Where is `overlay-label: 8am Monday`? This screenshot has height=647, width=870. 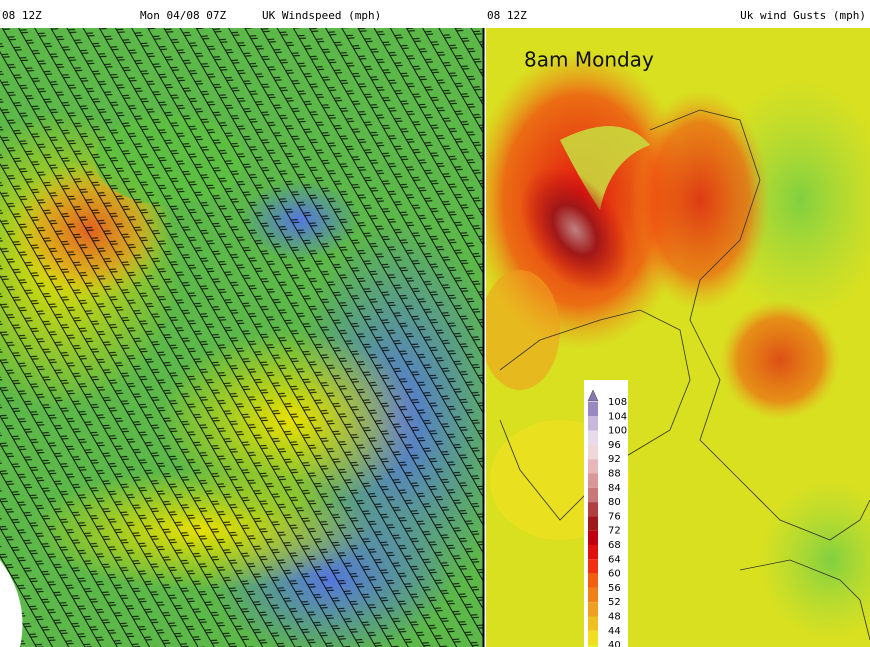 overlay-label: 8am Monday is located at coordinates (589, 60).